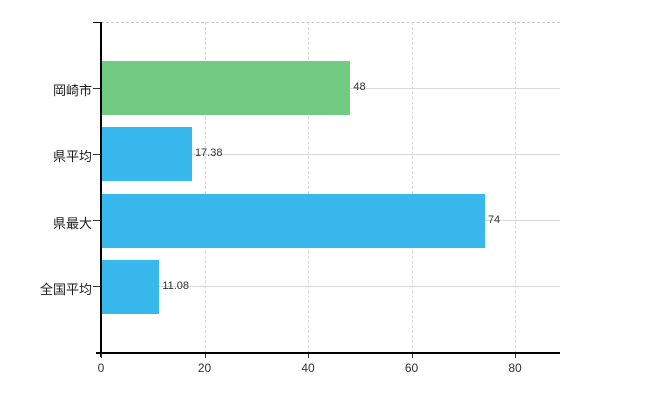  Describe the element at coordinates (308, 368) in the screenshot. I see `x-axis-tick-label: 40` at that location.